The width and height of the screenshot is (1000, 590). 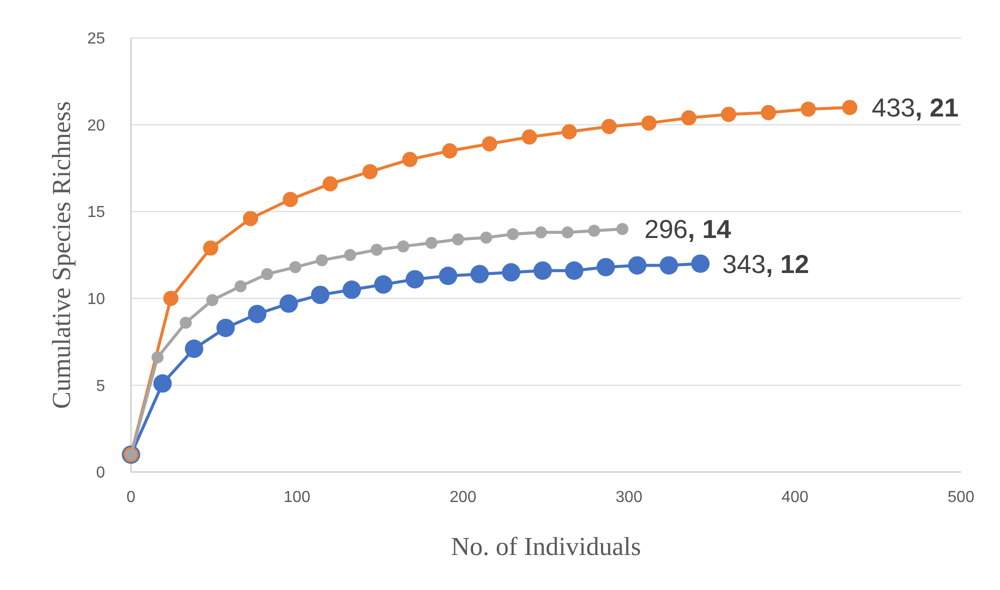 I want to click on x-axis-title: No. of Individuals, so click(x=546, y=546).